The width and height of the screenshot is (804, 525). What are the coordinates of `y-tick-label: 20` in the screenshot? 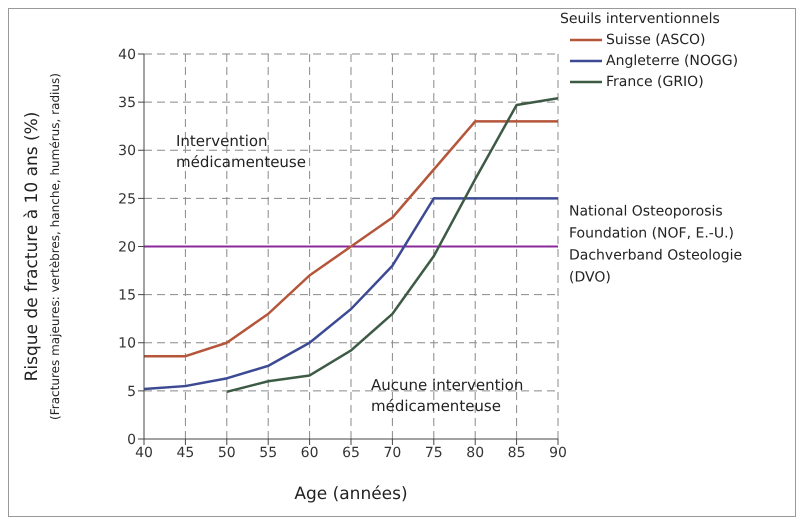 It's located at (127, 247).